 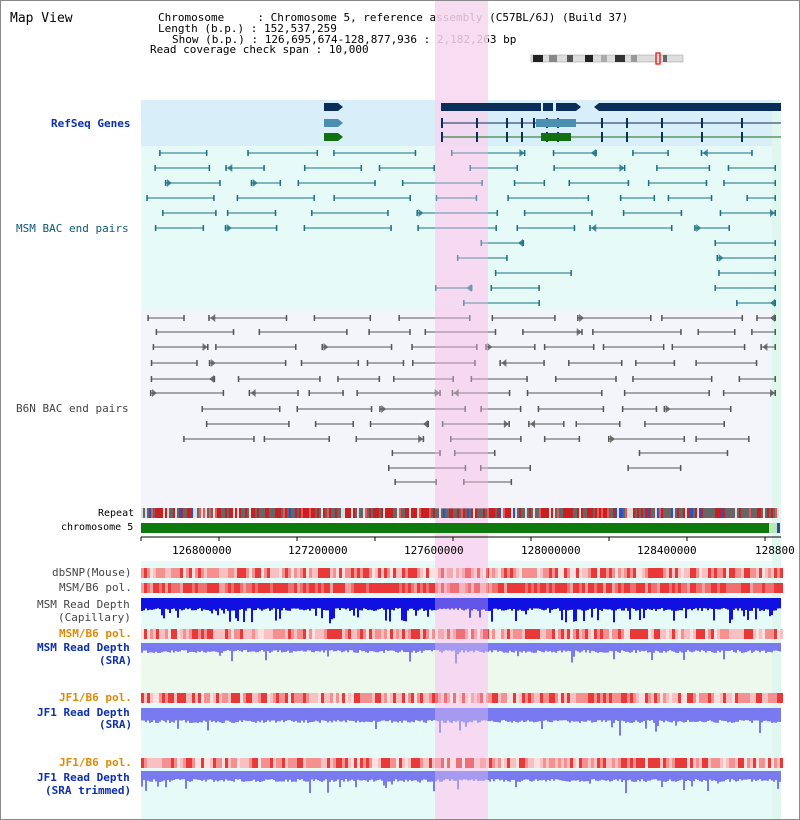 What do you see at coordinates (548, 107) in the screenshot?
I see `gene-block` at bounding box center [548, 107].